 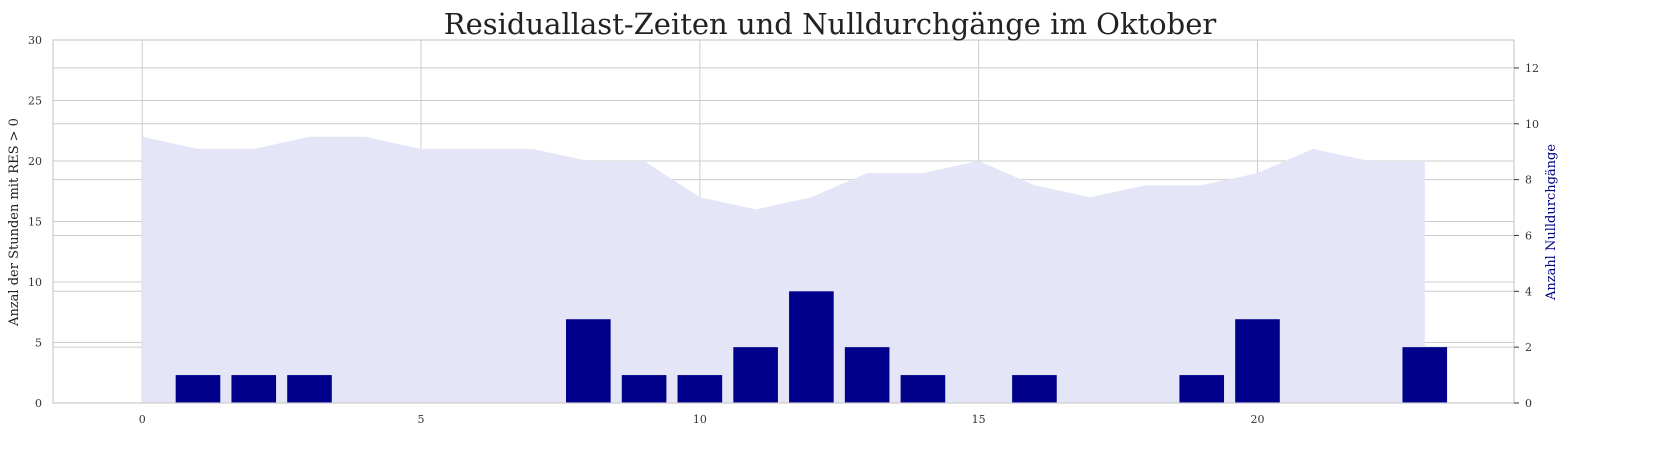 I want to click on y-tick-label-left: 10, so click(x=35, y=282).